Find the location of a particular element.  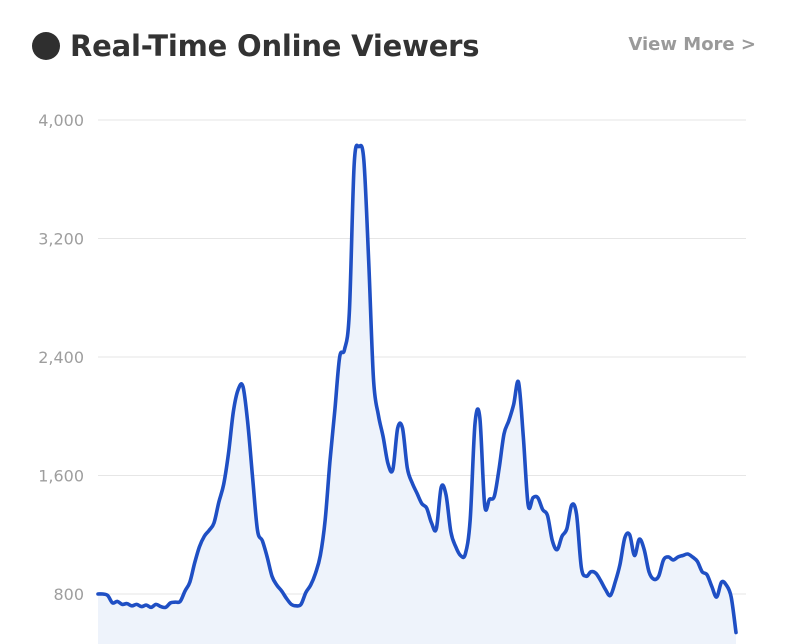

chart-title: Real-Time Online Viewers is located at coordinates (275, 46).